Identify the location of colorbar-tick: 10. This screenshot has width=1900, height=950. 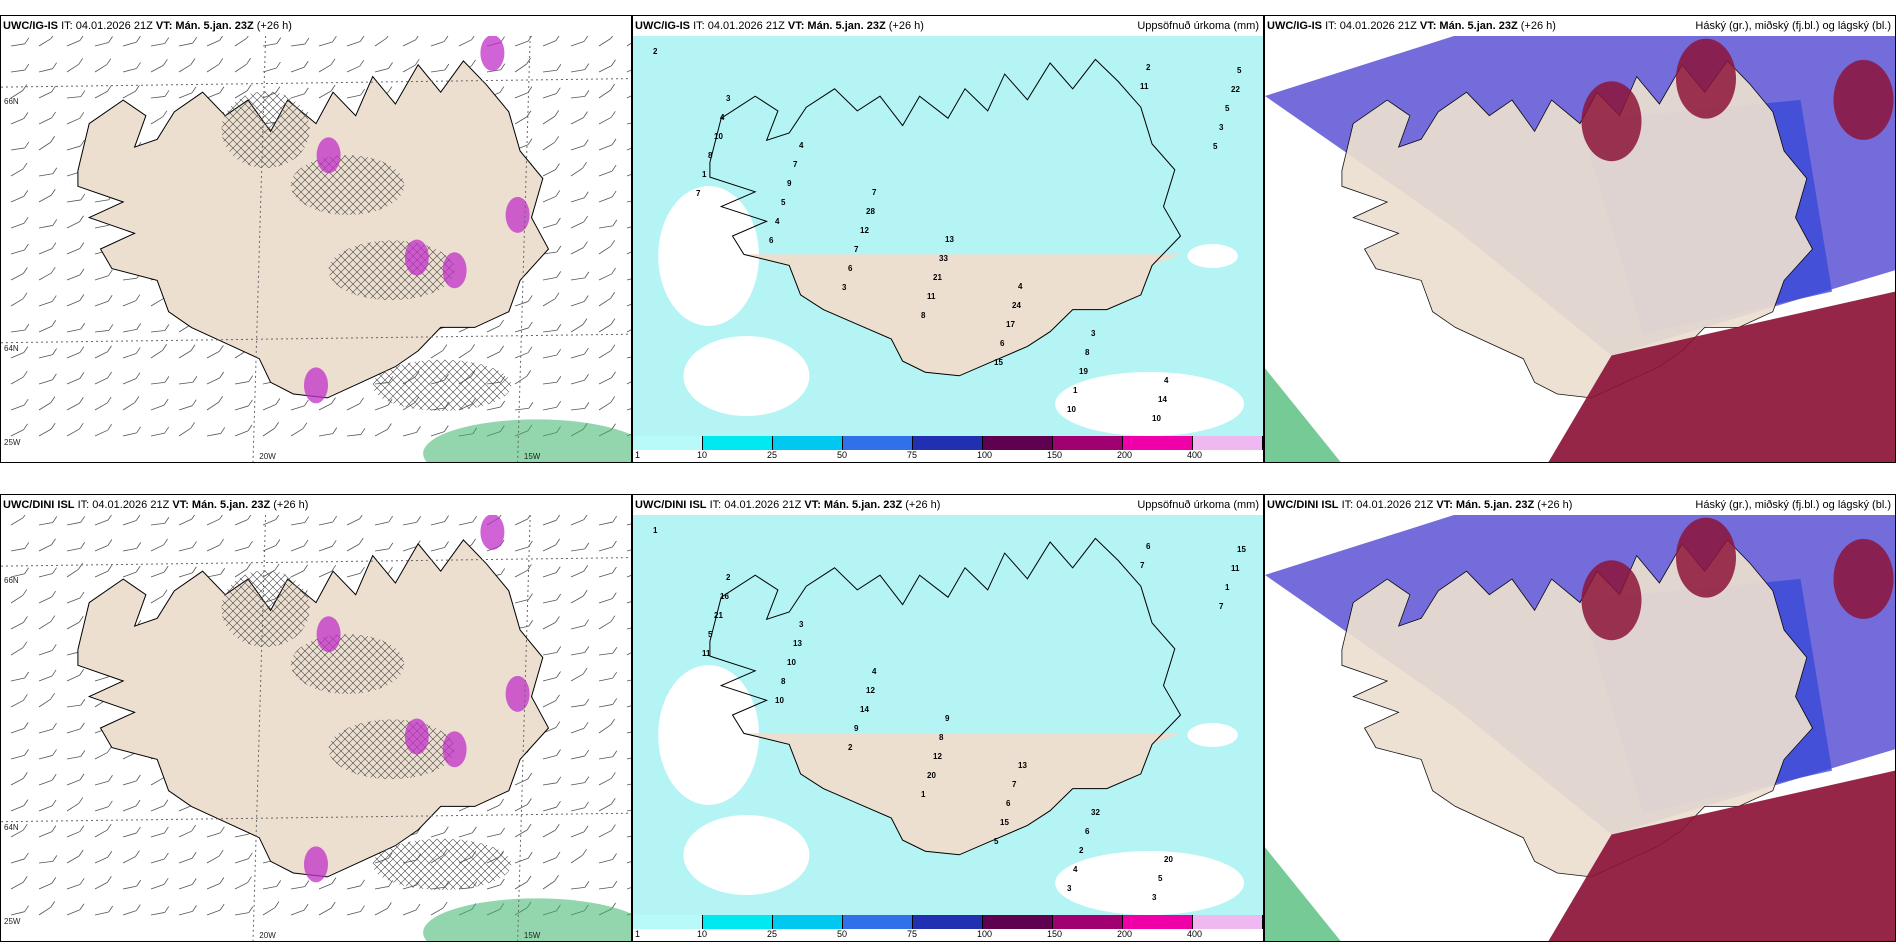
(702, 934).